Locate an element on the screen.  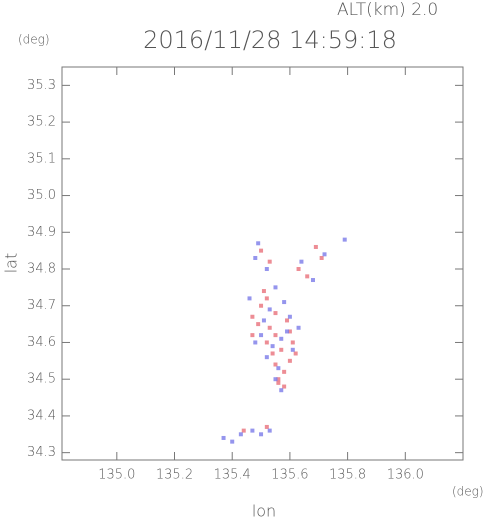
y-tick-label: 35.1 is located at coordinates (41, 158).